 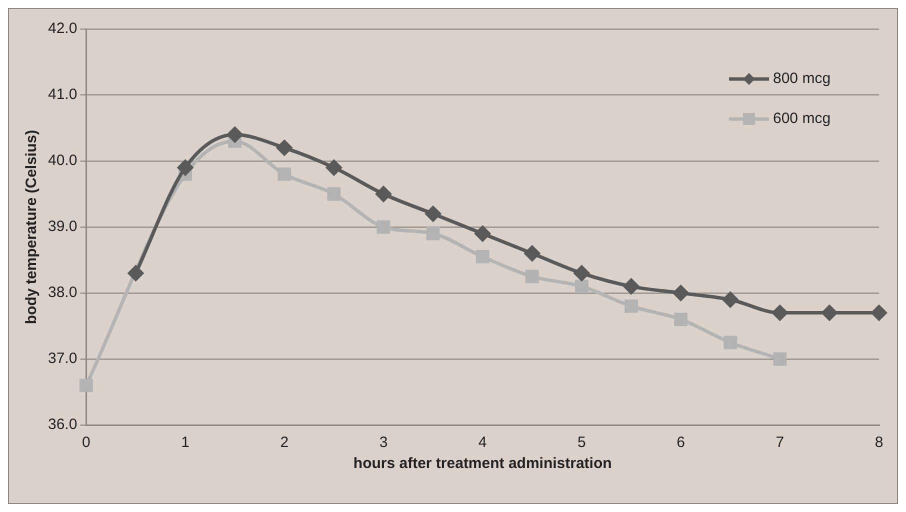 I want to click on x-tick-label: 7, so click(x=780, y=443).